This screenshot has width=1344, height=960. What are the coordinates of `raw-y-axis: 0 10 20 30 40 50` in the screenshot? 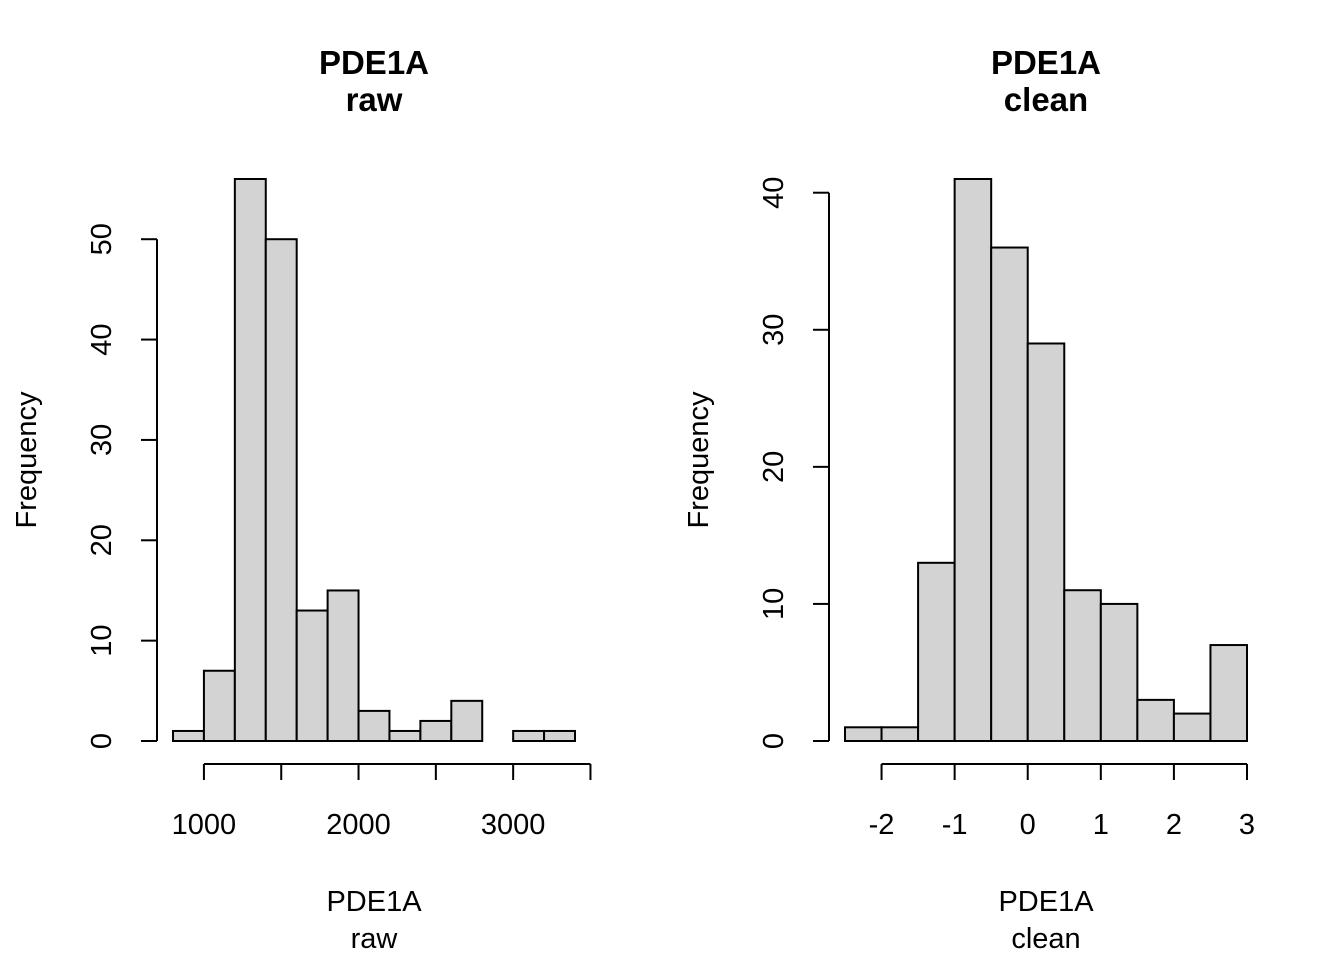 It's located at (122, 486).